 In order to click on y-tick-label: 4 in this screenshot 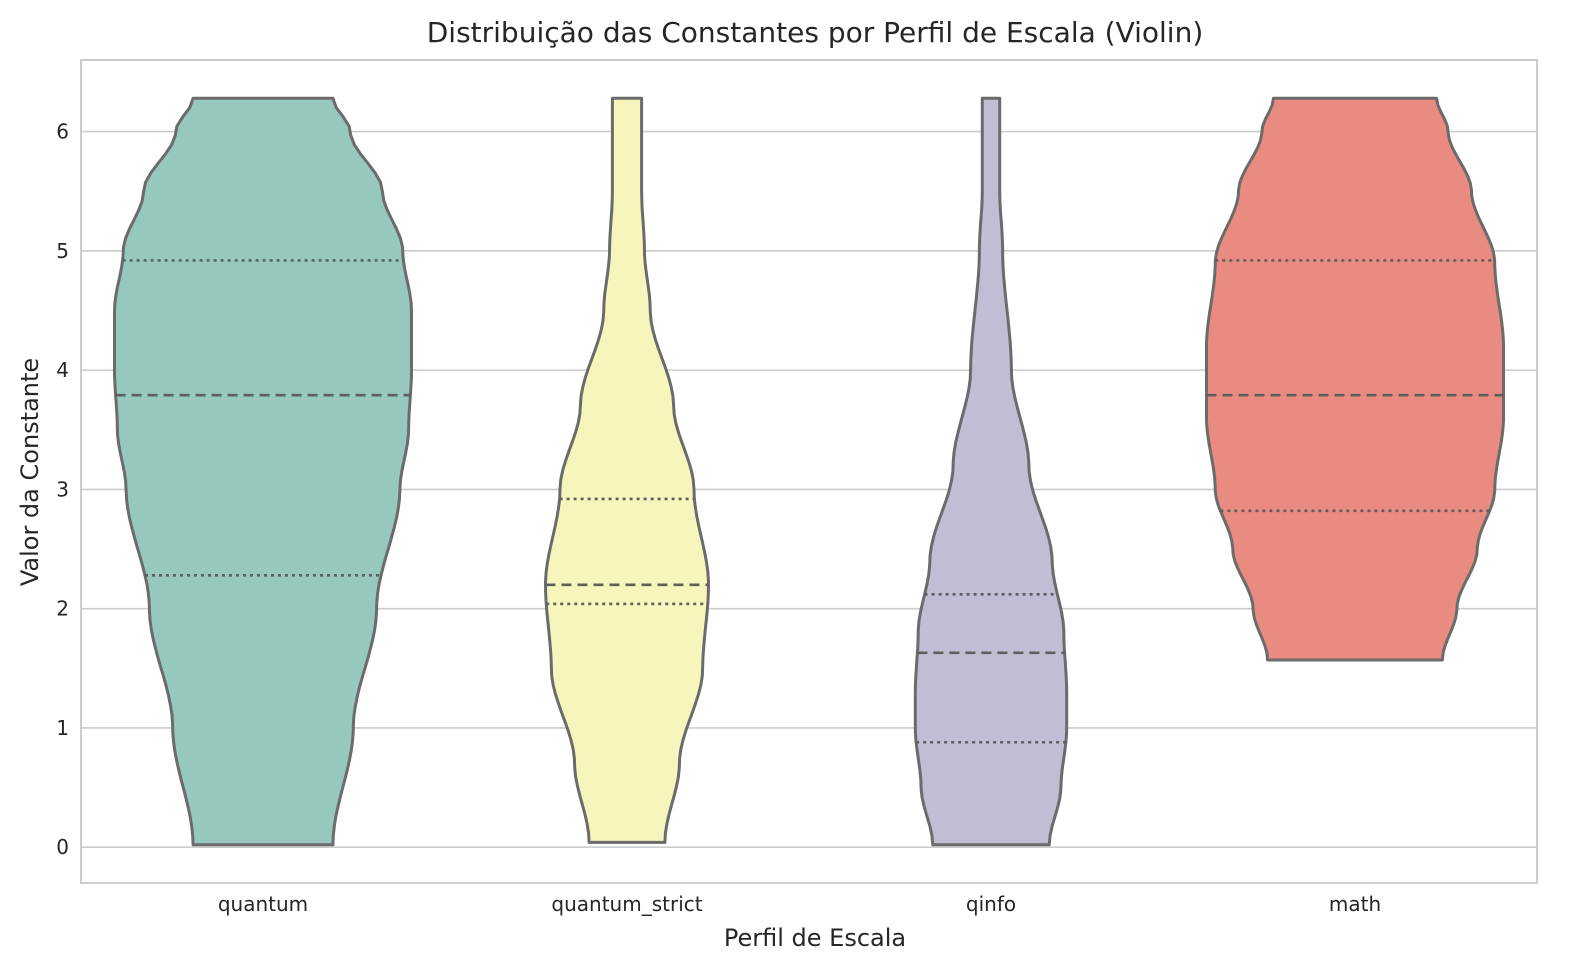, I will do `click(62, 370)`.